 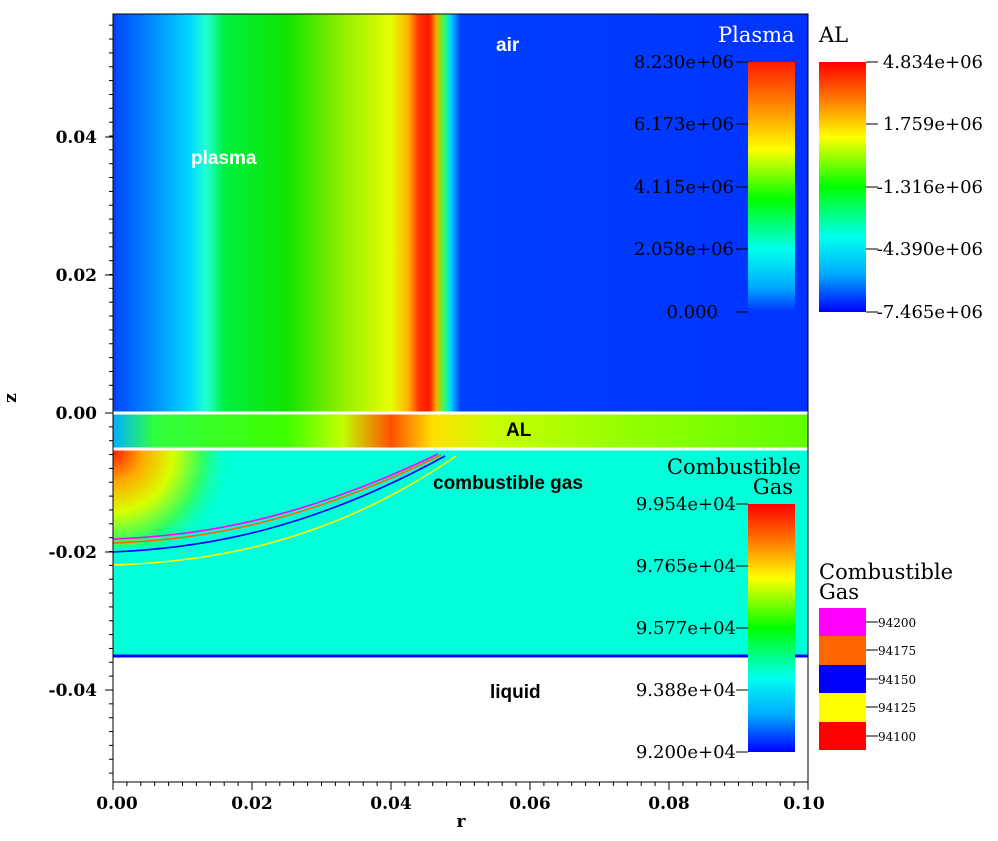 What do you see at coordinates (686, 690) in the screenshot?
I see `colorbar-gas-tick-label: 9.388e+04` at bounding box center [686, 690].